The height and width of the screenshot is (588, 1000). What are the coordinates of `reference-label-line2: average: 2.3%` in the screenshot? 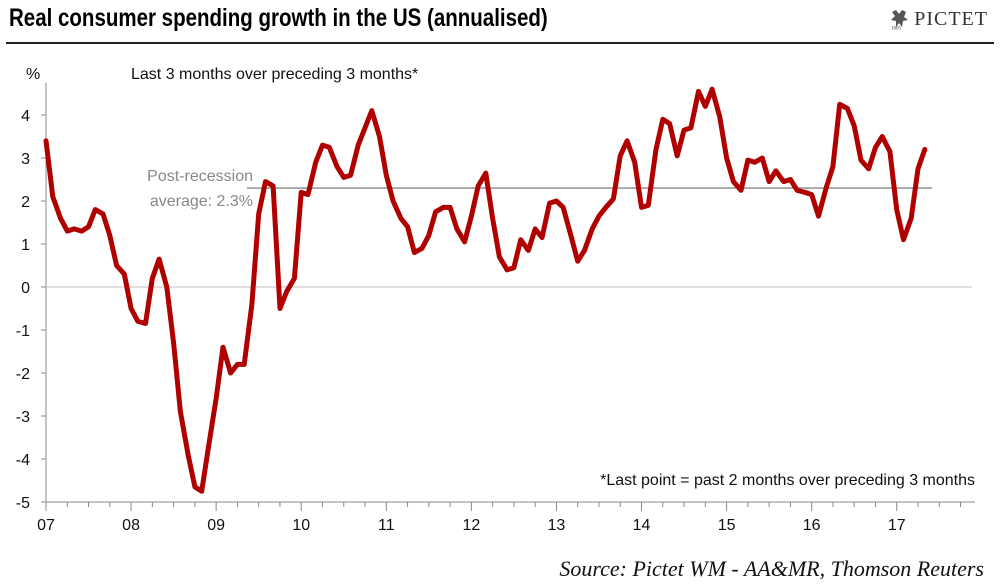 It's located at (201, 201).